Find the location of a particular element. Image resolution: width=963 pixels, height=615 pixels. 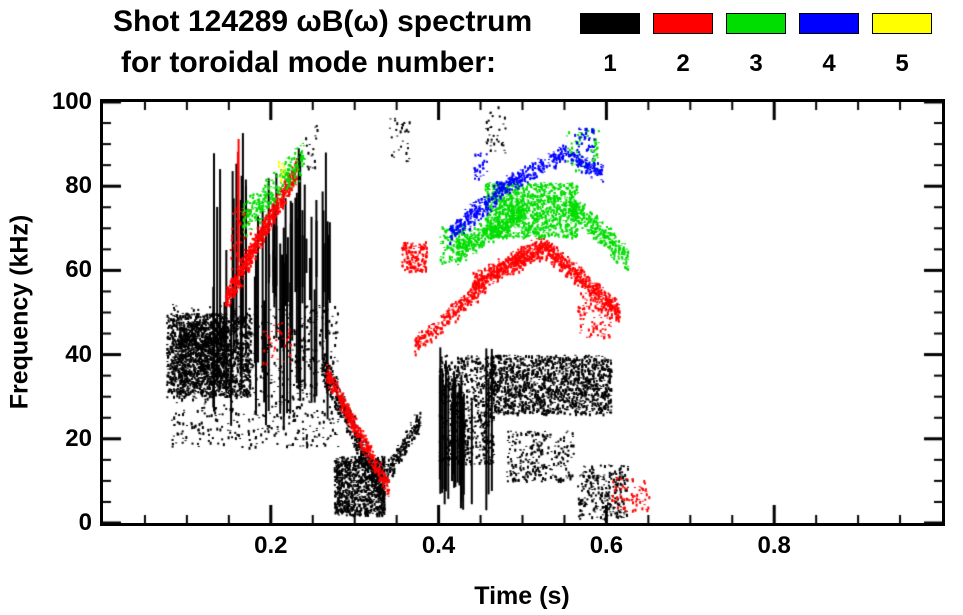

y-tick-label: 20 is located at coordinates (78, 438).